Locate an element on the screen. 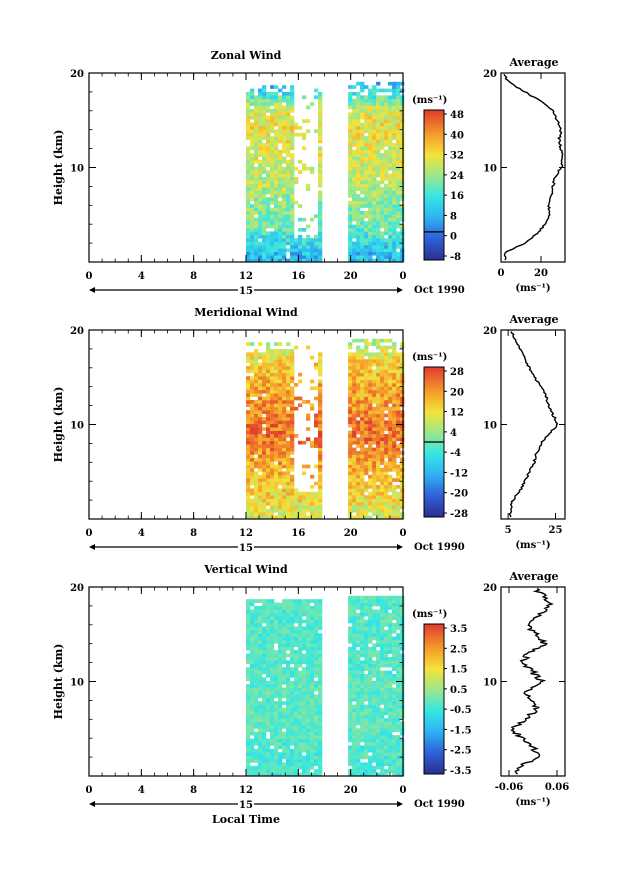  colorbar-tick-label: -0.5 is located at coordinates (461, 710).